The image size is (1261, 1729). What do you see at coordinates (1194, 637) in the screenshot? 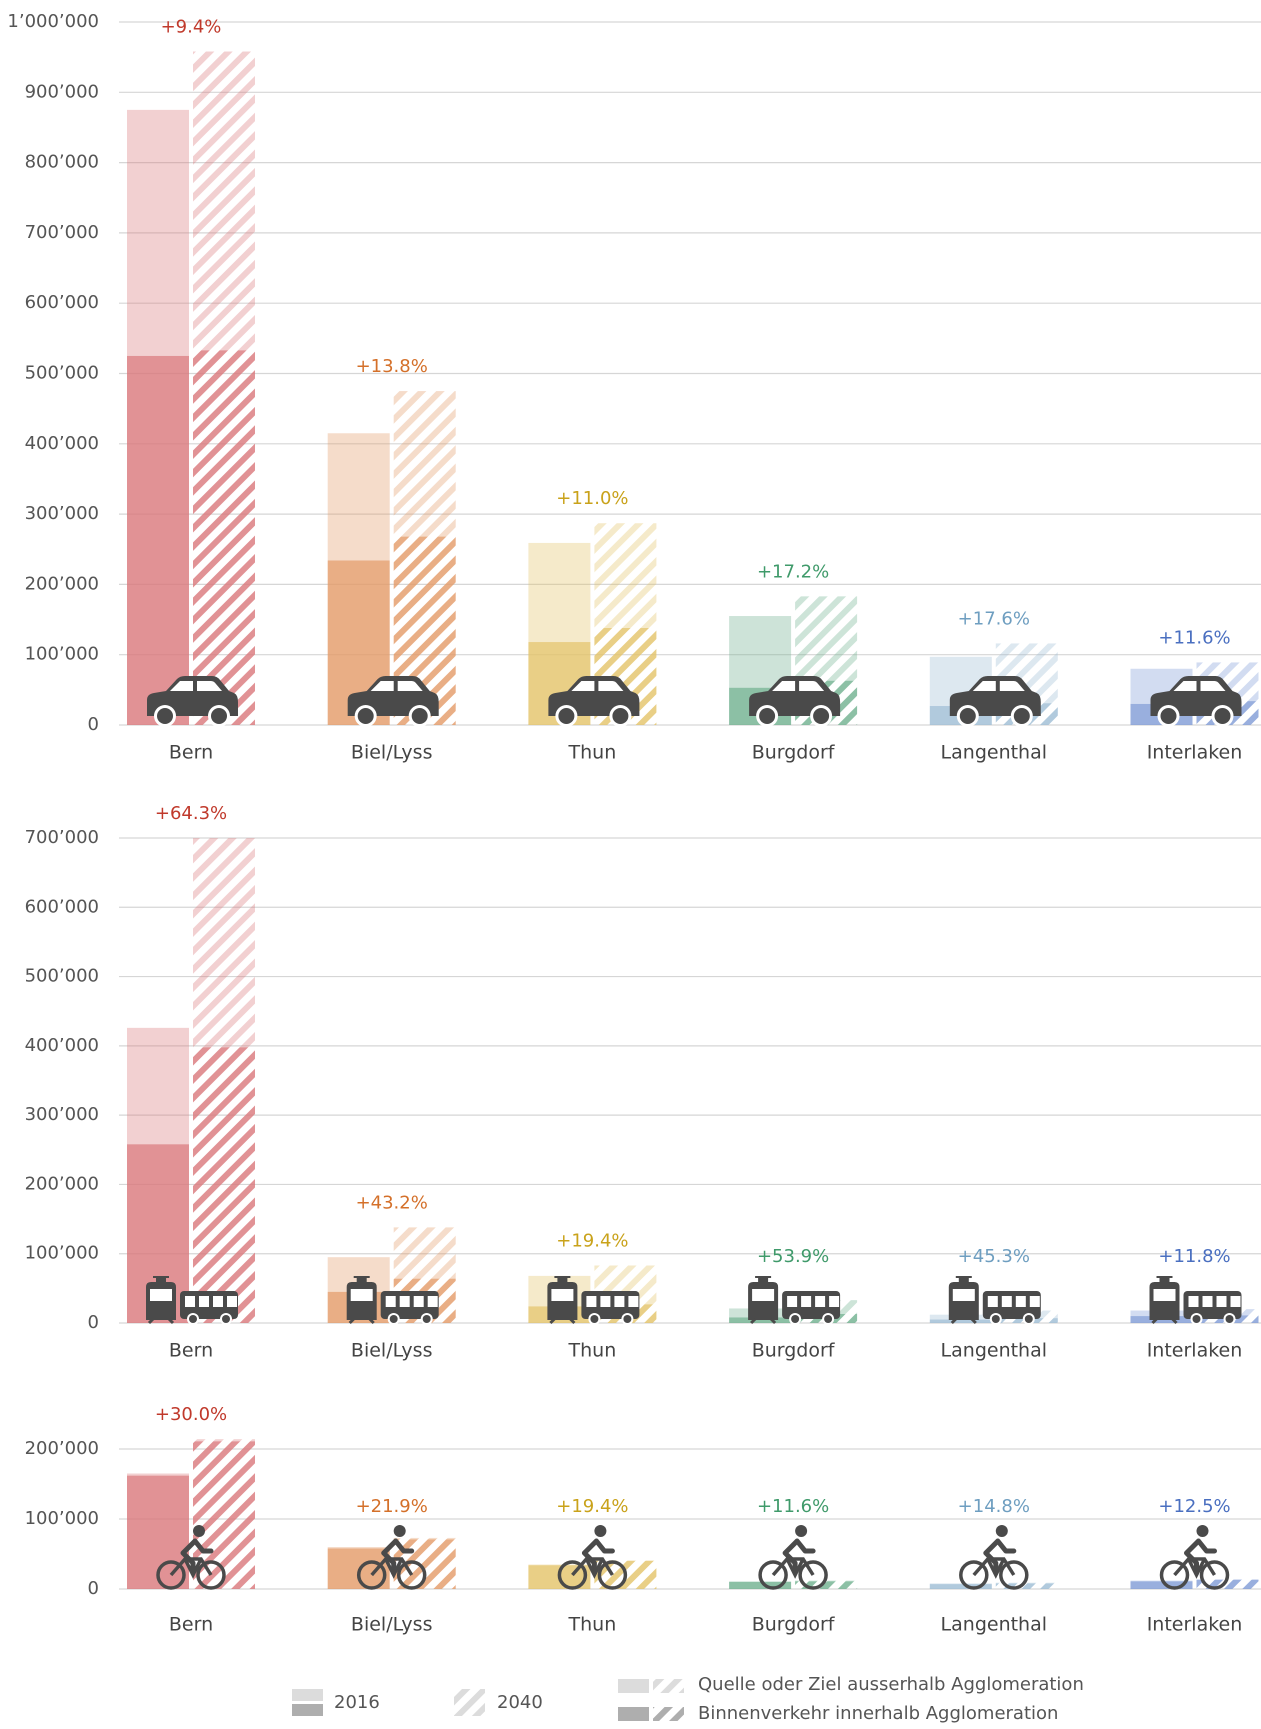
I see `growth-label: +11.6%` at bounding box center [1194, 637].